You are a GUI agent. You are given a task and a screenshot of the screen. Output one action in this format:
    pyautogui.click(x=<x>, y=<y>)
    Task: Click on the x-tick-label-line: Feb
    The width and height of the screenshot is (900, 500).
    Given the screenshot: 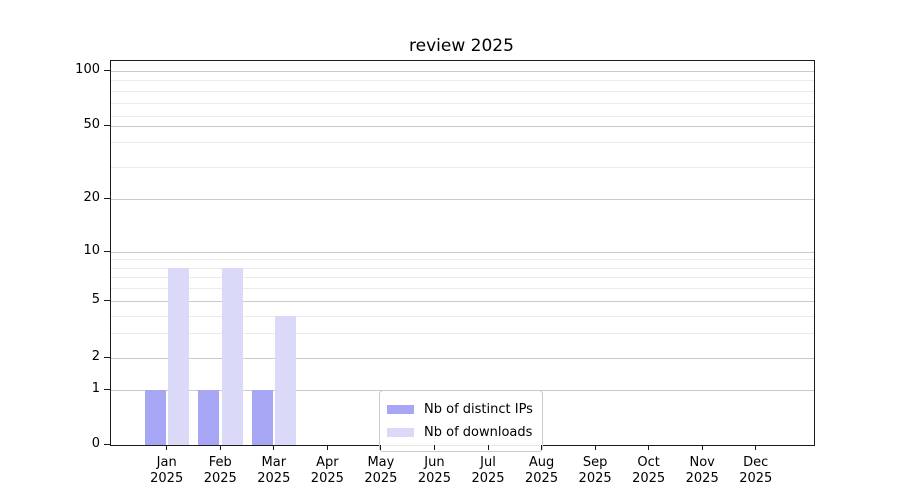 What is the action you would take?
    pyautogui.click(x=220, y=462)
    